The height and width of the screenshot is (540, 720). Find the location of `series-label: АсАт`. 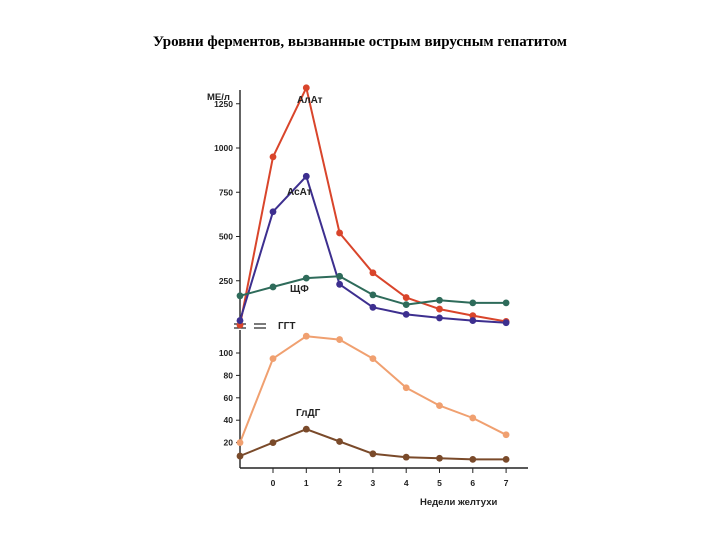

series-label: АсАт is located at coordinates (299, 192).